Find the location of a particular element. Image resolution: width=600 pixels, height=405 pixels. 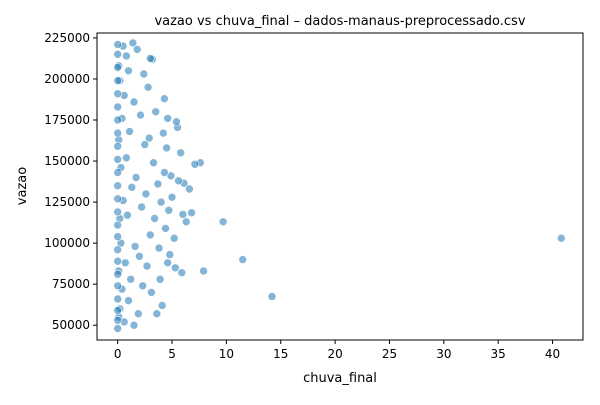

x-tick-label: 15 is located at coordinates (280, 354).